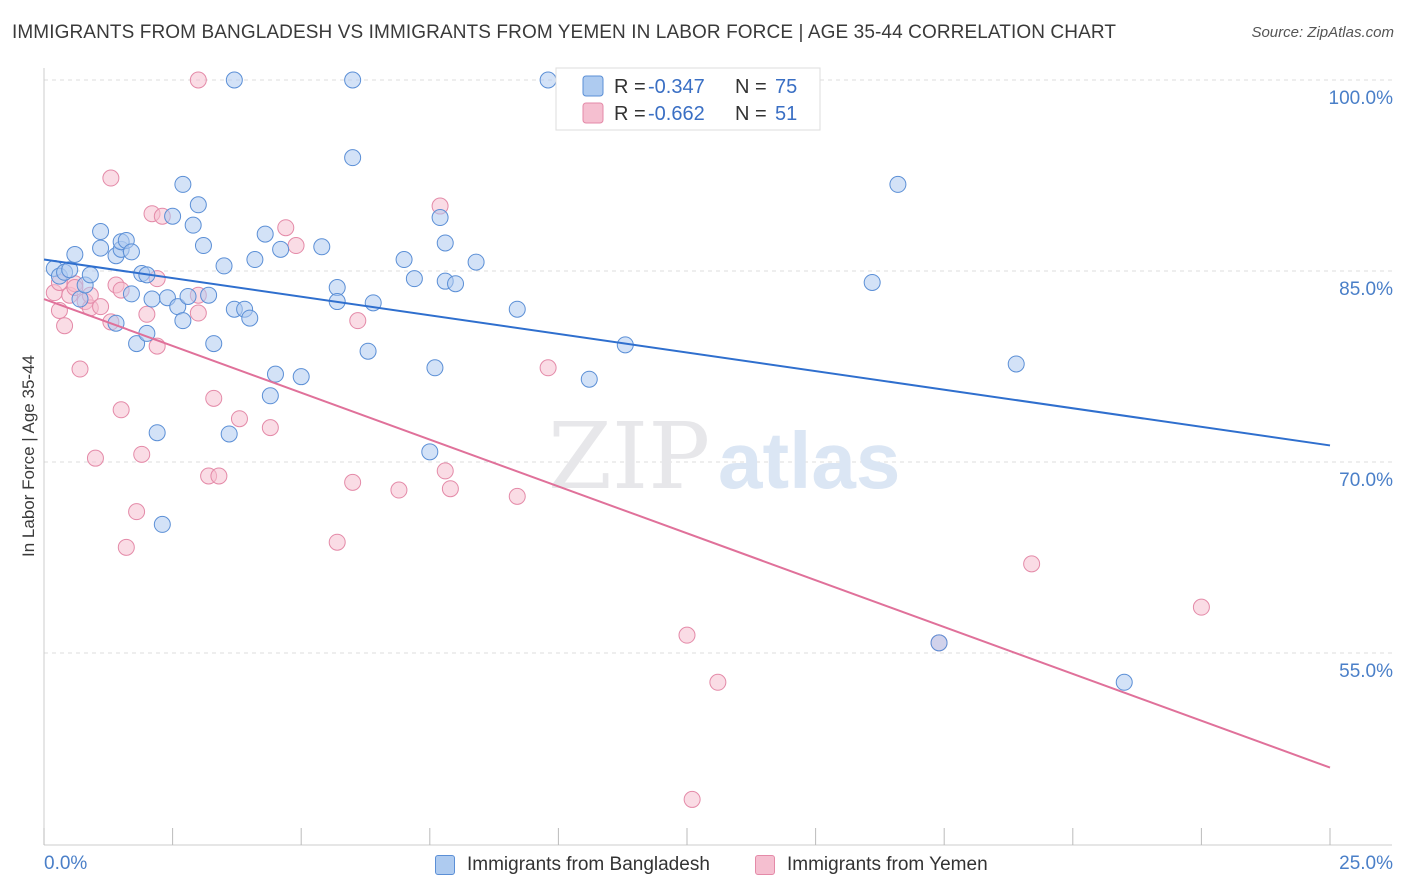 The image size is (1406, 892). Describe the element at coordinates (65, 863) in the screenshot. I see `x-tick-label-0: 0.0%` at that location.